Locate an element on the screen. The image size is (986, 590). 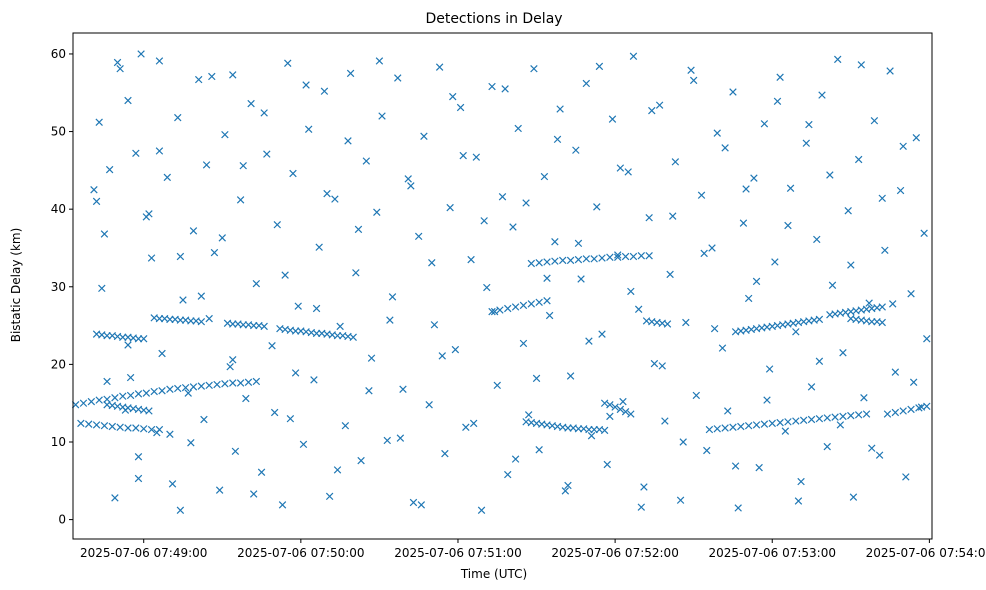
y-tick-label: 20 is located at coordinates (58, 364).